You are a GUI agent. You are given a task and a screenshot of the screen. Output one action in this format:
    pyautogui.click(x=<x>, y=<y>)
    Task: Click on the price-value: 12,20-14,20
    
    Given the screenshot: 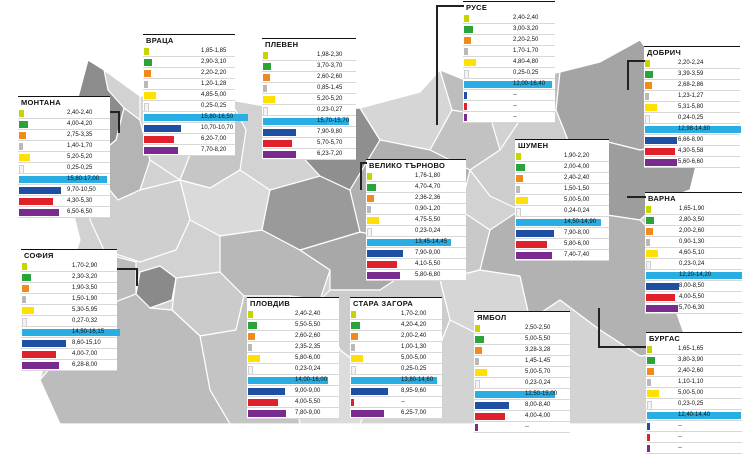 What is the action you would take?
    pyautogui.click(x=695, y=275)
    